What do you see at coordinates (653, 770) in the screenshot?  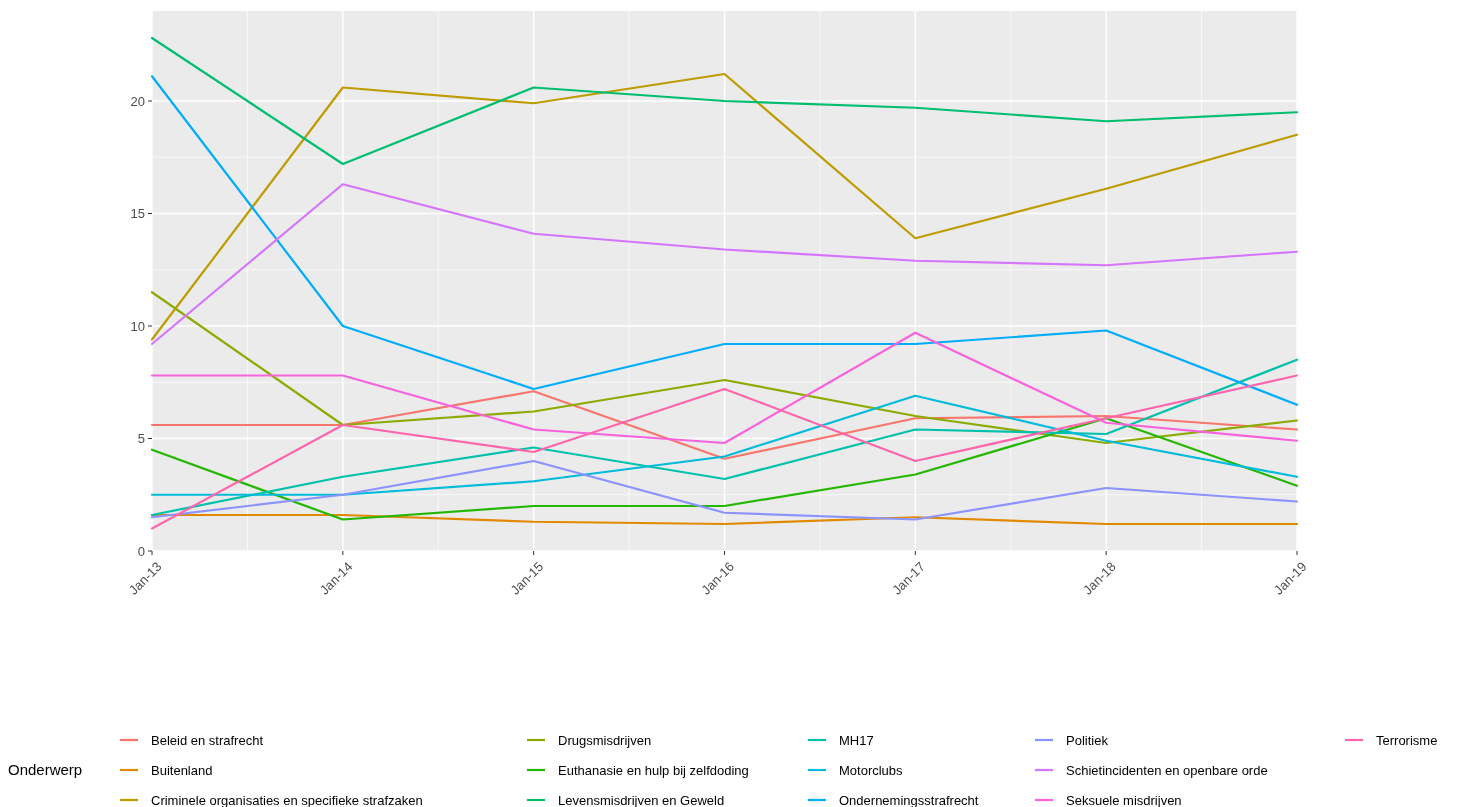 I see `legend-label: Euthanasie en hulp bij zelfdoding` at bounding box center [653, 770].